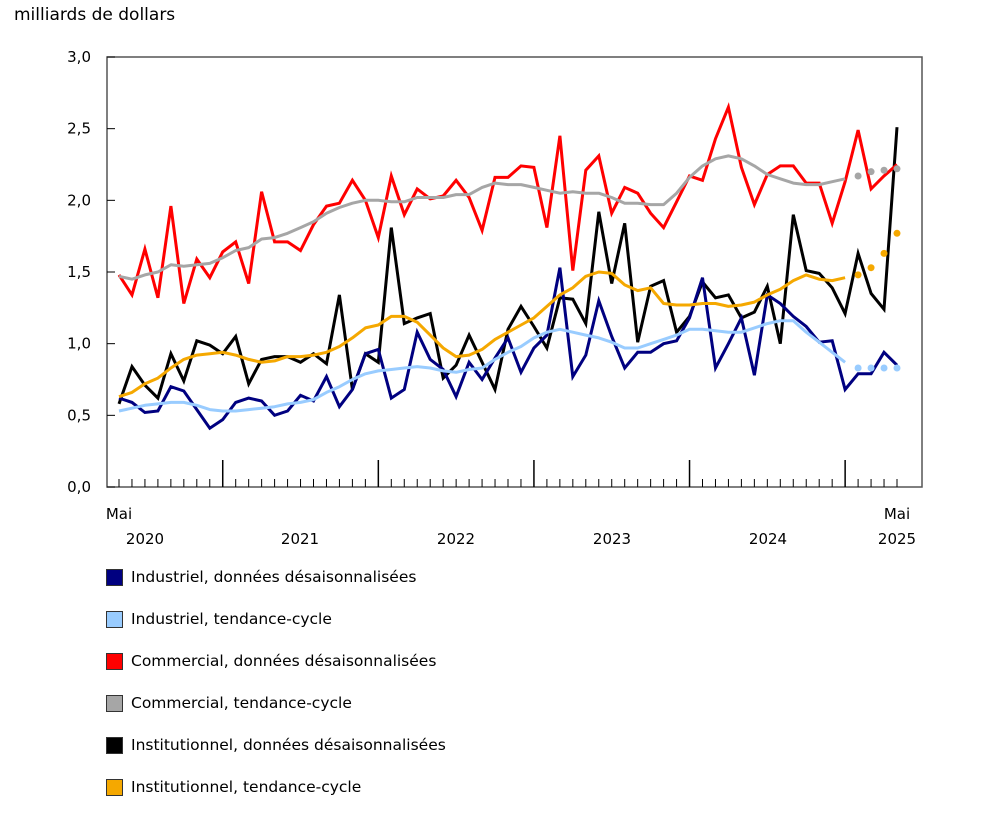 This screenshot has height=820, width=995. What do you see at coordinates (300, 539) in the screenshot?
I see `x-year-label: 2021` at bounding box center [300, 539].